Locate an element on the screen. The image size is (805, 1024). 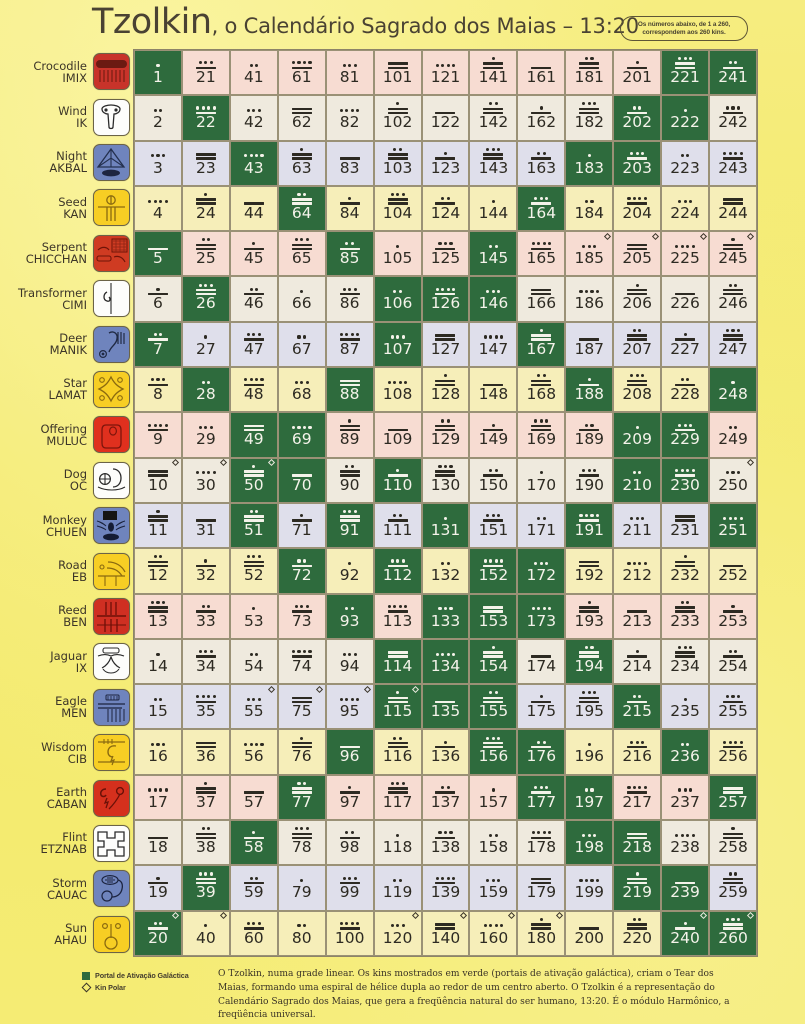
kin-cell: 222 is located at coordinates (685, 118).